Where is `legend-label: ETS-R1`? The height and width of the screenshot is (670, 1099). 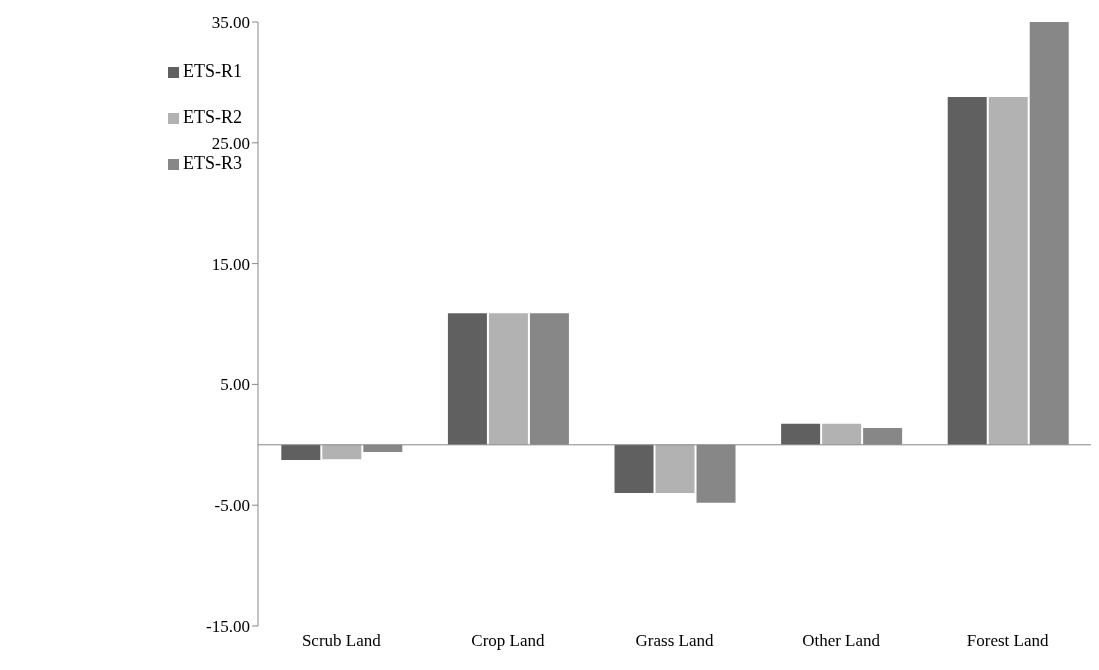 legend-label: ETS-R1 is located at coordinates (213, 71).